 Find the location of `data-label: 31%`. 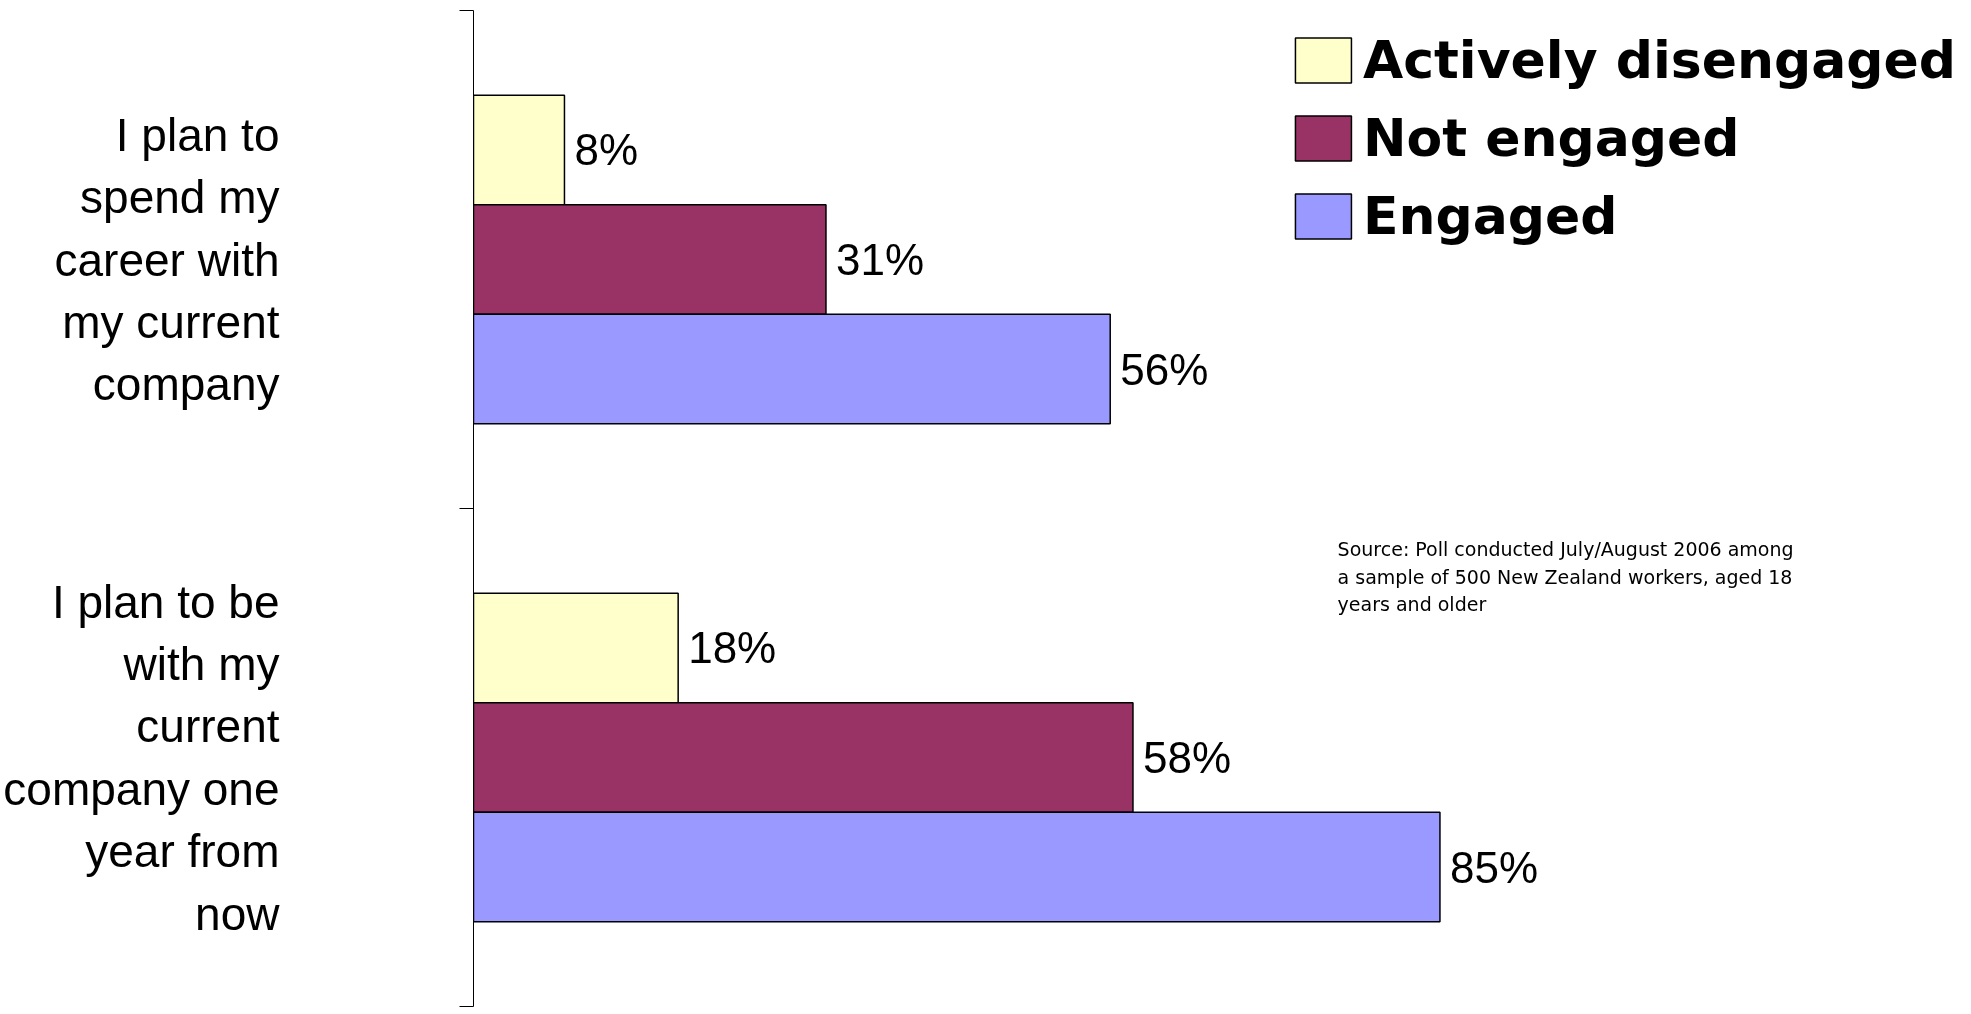

data-label: 31% is located at coordinates (880, 259).